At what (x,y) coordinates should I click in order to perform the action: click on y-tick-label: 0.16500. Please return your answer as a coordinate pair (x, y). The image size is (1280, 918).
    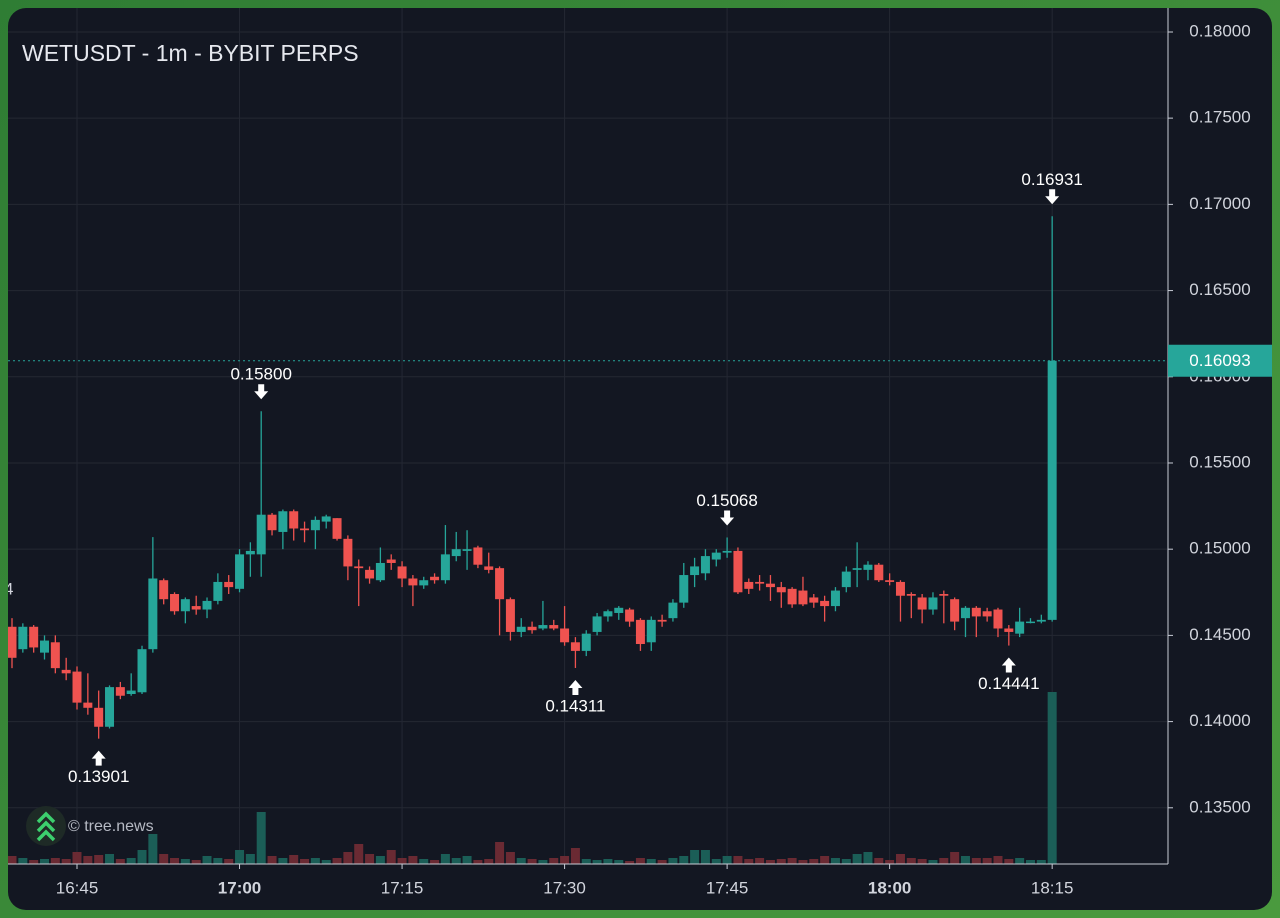
    Looking at the image, I should click on (1219, 289).